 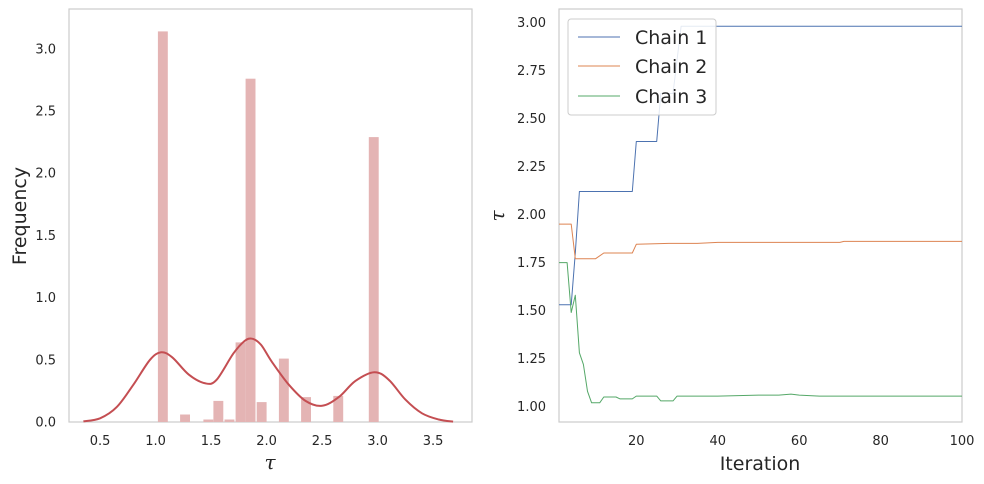 What do you see at coordinates (268, 380) in the screenshot?
I see `kde-curve` at bounding box center [268, 380].